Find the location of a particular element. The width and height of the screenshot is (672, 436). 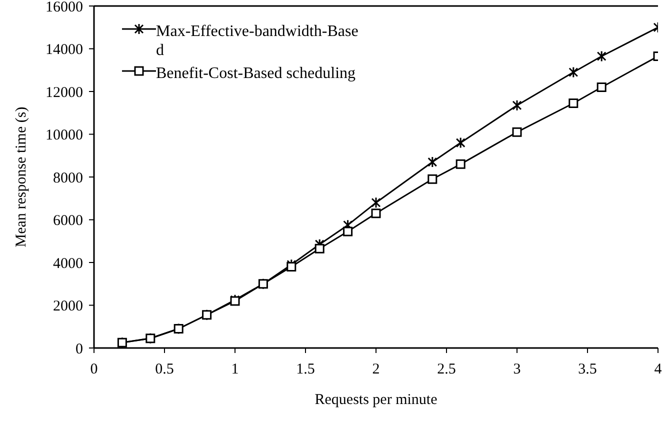

x-tick-label: 0.5 is located at coordinates (164, 370).